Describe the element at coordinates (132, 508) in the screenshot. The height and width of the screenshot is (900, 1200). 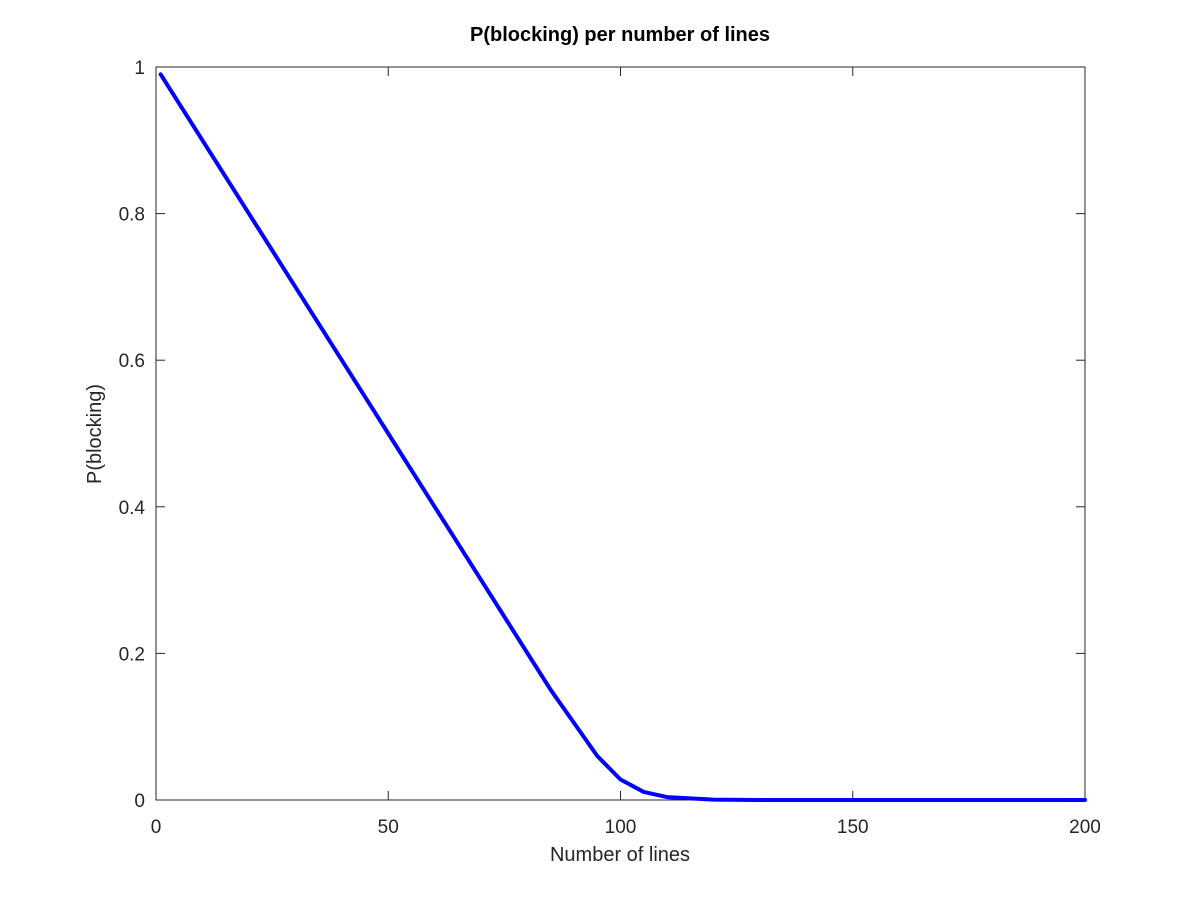
I see `y-tick-label: 0.4` at that location.